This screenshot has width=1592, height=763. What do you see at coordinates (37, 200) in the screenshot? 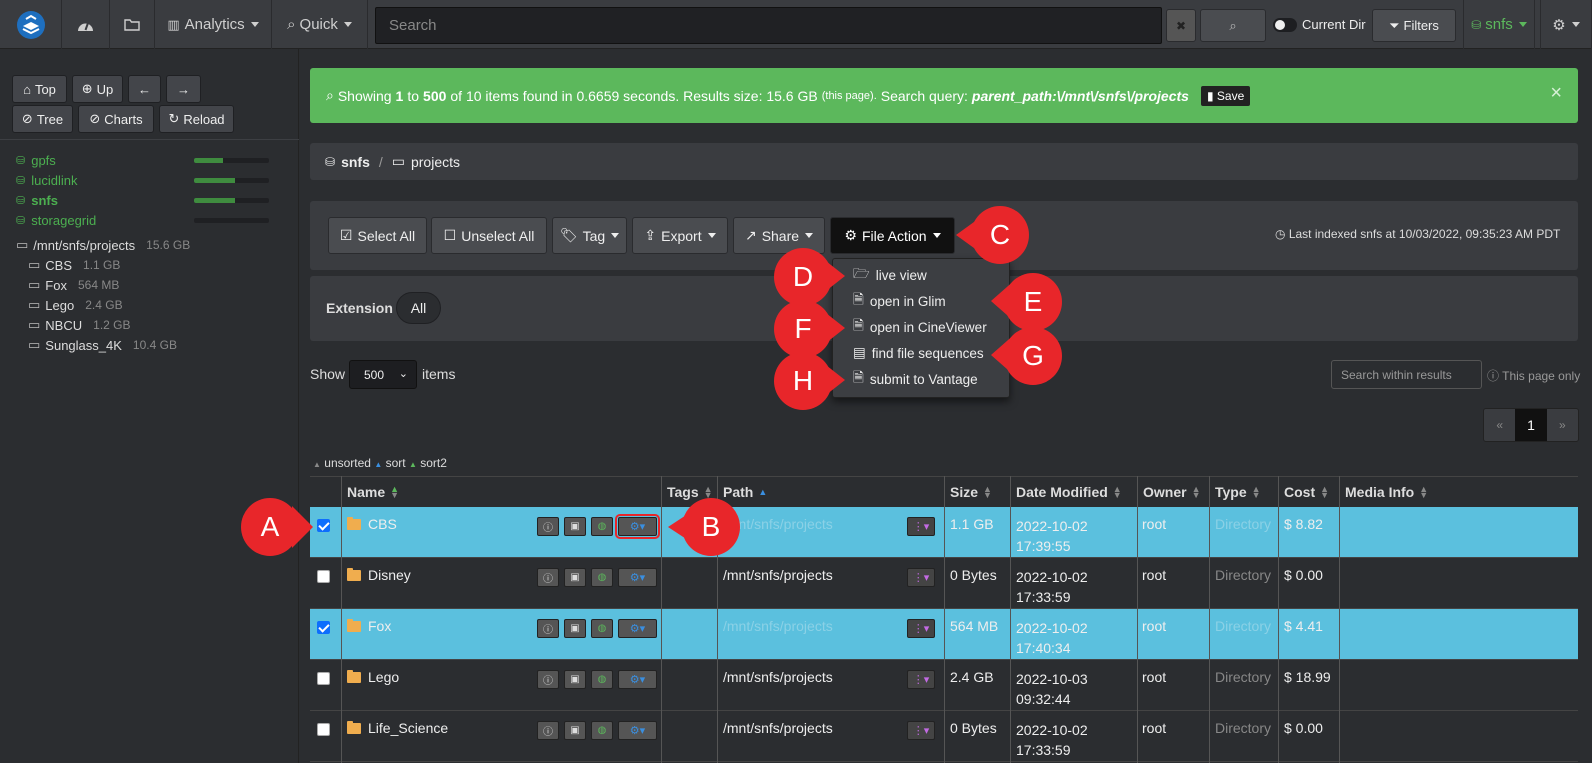
I see `volume-item-snfs: ⛁ snfs` at bounding box center [37, 200].